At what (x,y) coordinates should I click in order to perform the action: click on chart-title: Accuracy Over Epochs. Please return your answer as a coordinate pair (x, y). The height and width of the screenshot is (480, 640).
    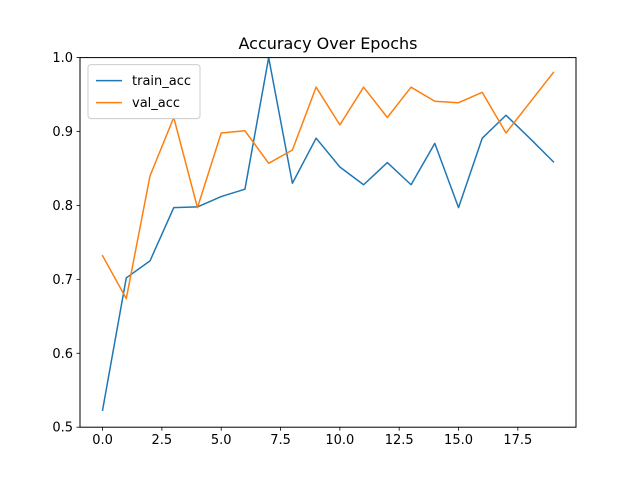
    Looking at the image, I should click on (327, 43).